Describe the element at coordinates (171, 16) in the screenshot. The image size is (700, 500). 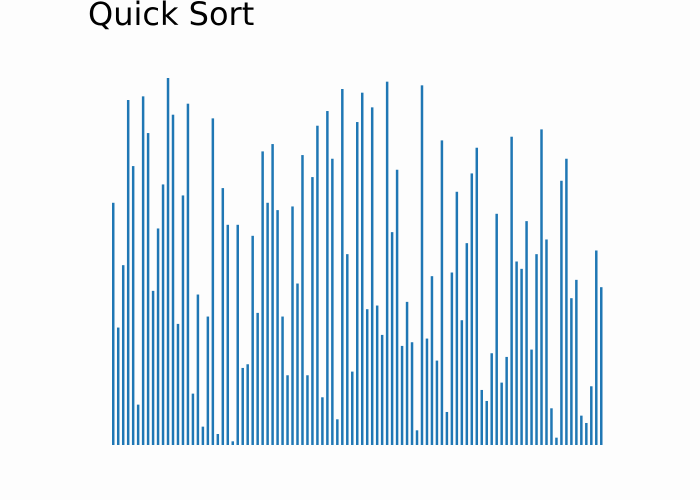
I see `chart-title: Quick Sort` at that location.